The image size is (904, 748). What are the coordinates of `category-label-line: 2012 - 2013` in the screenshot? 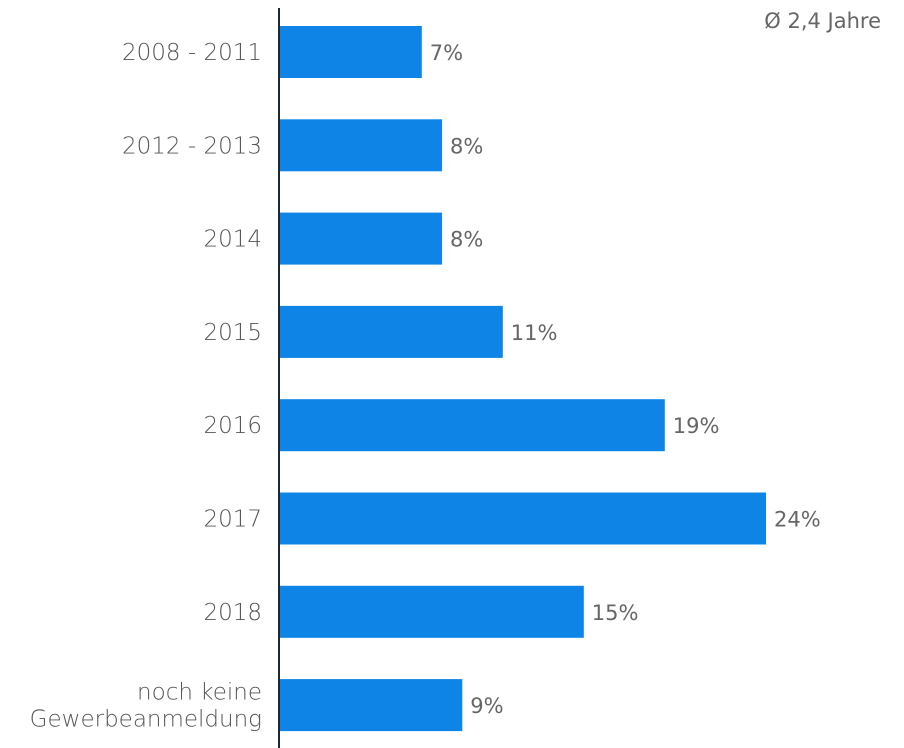 It's located at (192, 146).